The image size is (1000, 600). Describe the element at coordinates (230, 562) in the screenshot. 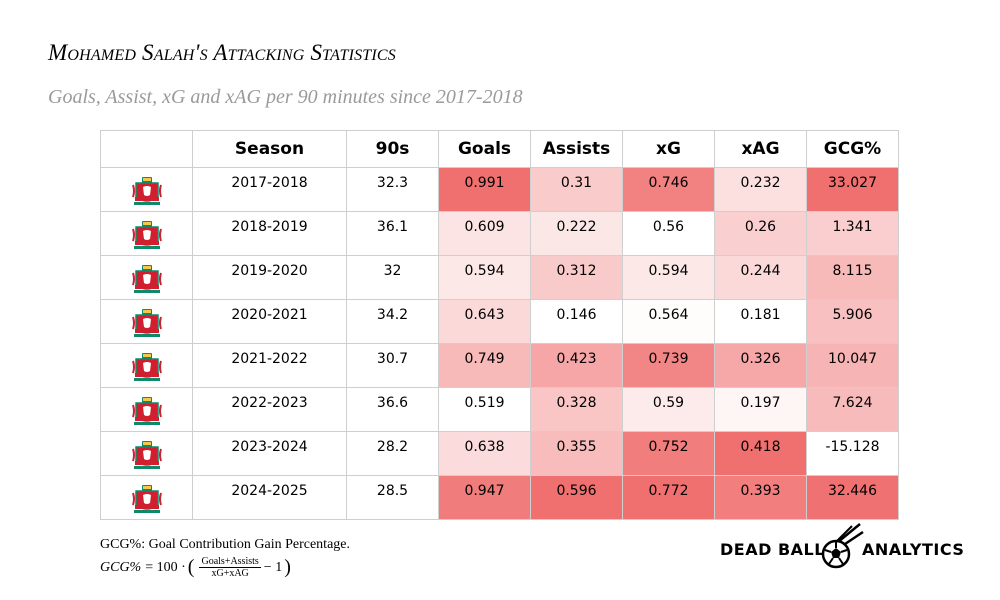

I see `formula-numerator: Goals+Assists` at that location.